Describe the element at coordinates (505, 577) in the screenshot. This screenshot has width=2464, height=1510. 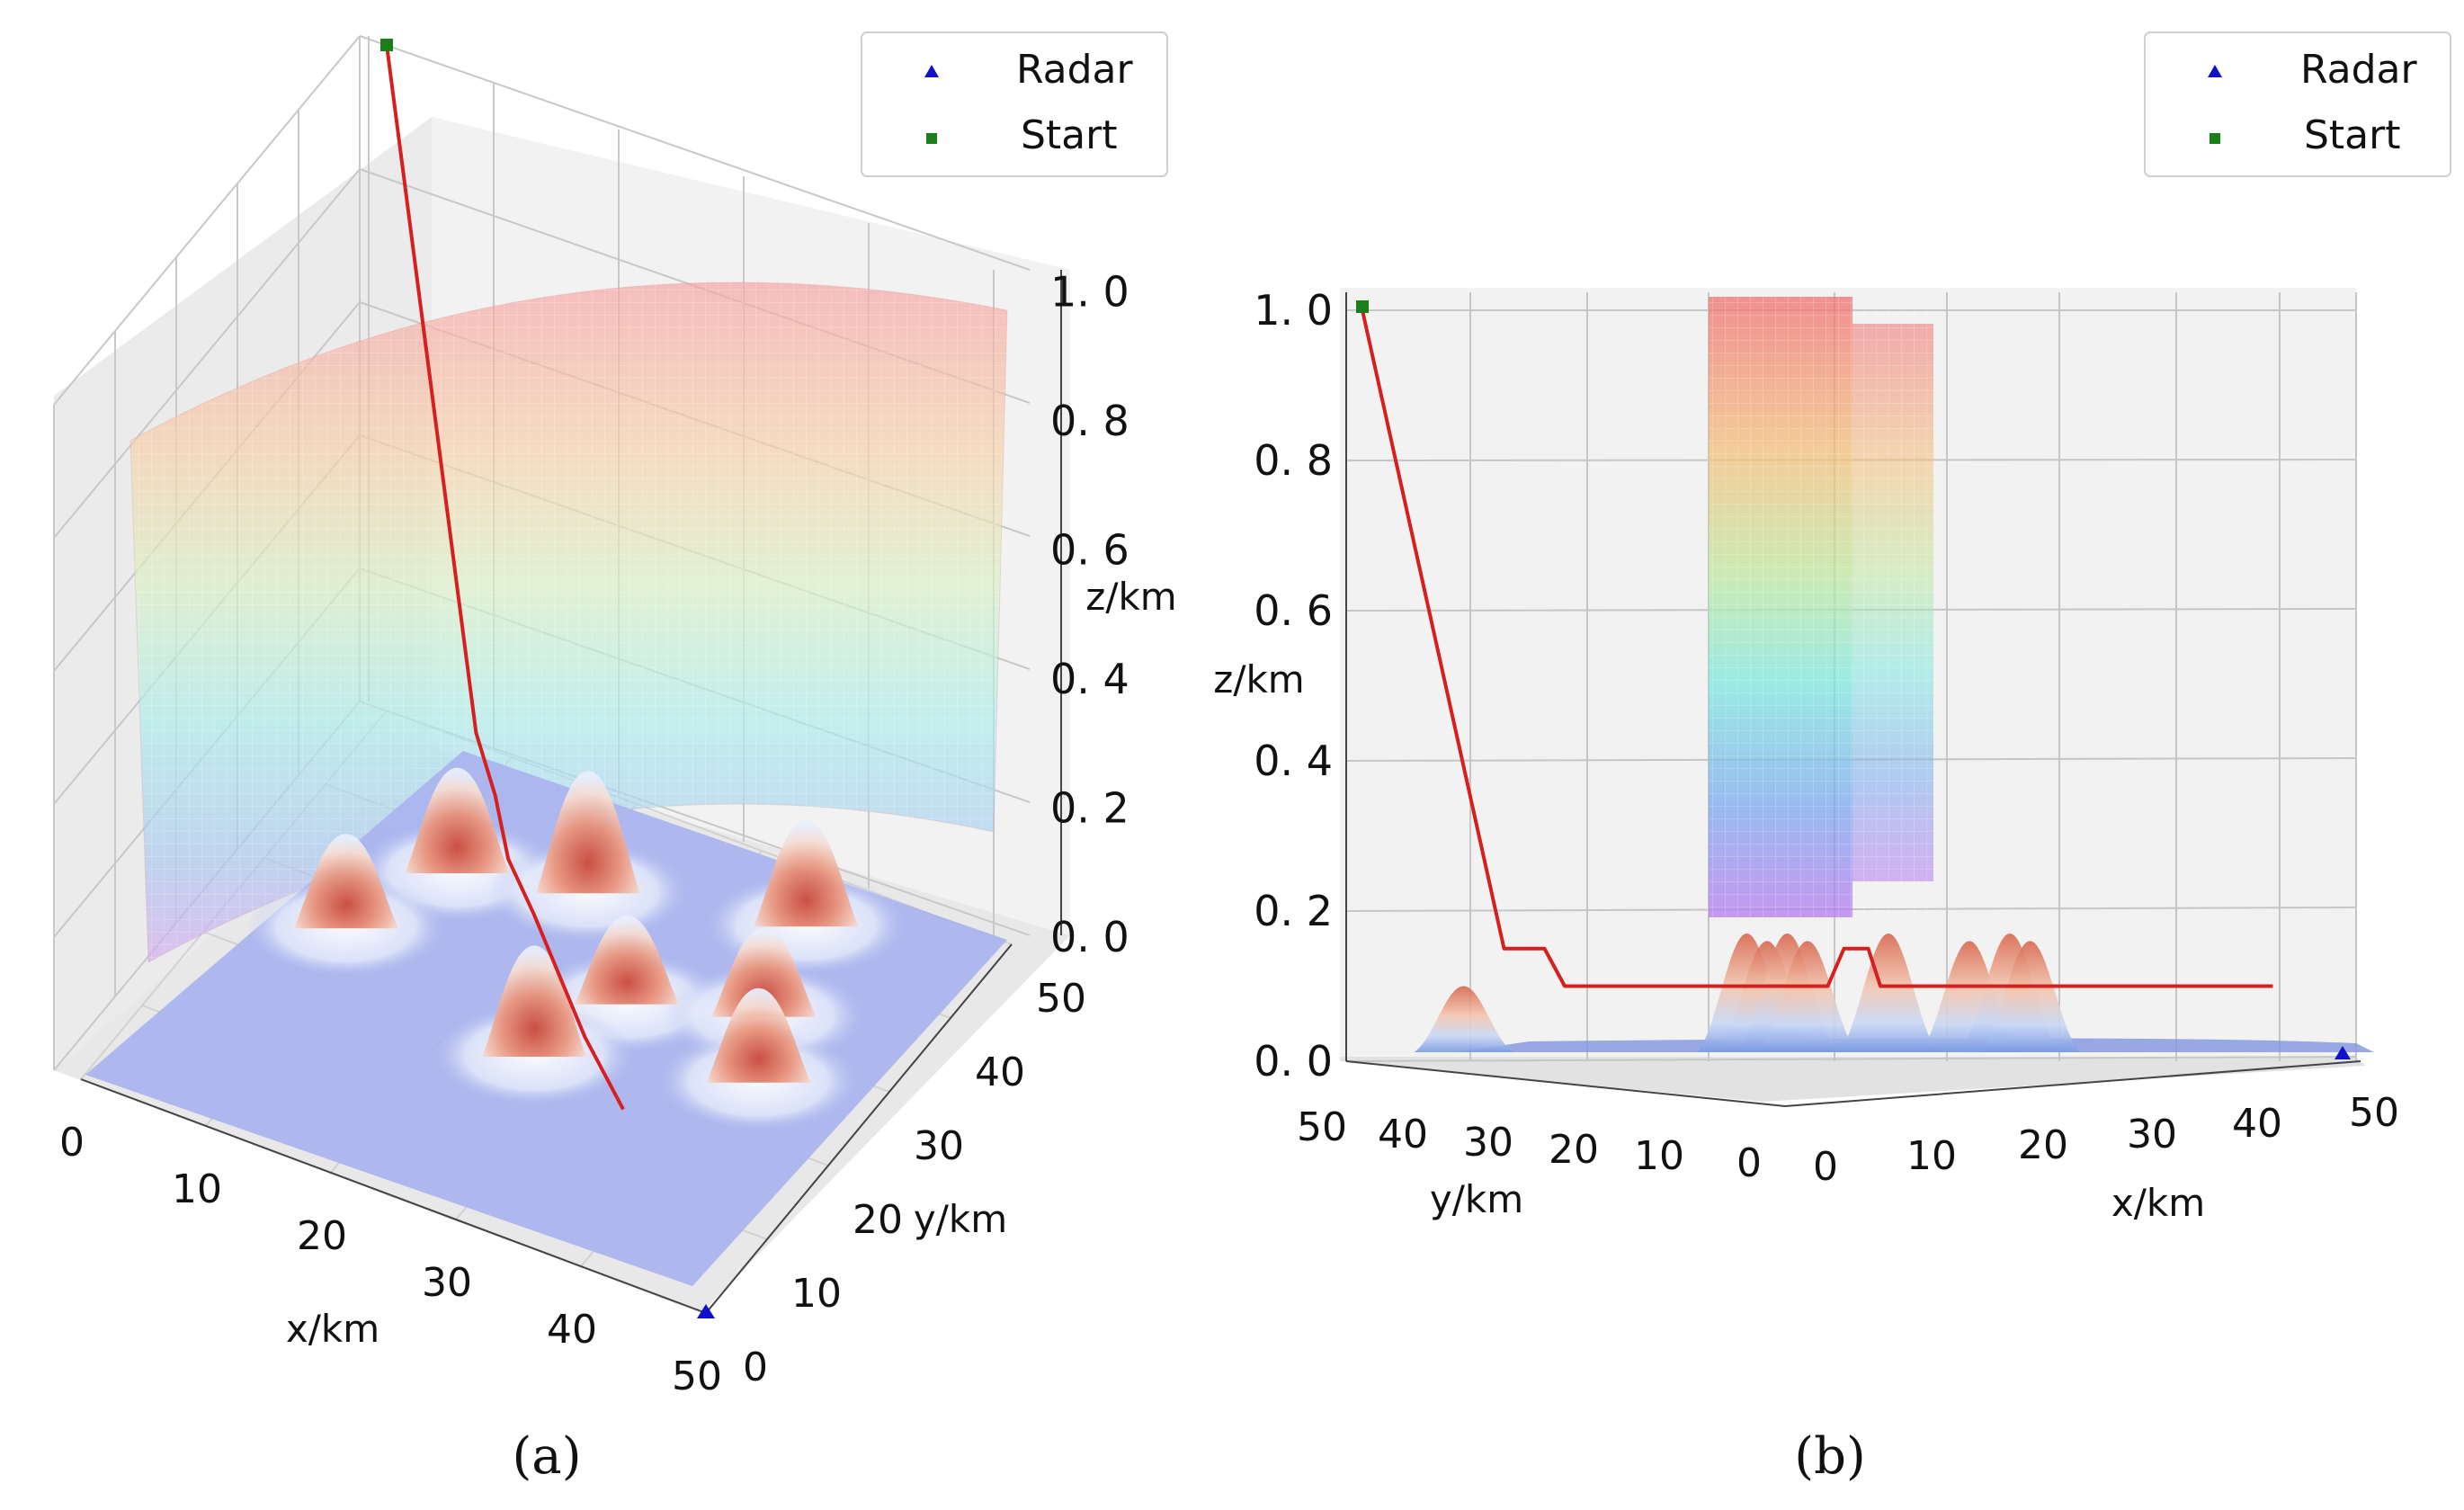
I see `flight-path-a` at that location.